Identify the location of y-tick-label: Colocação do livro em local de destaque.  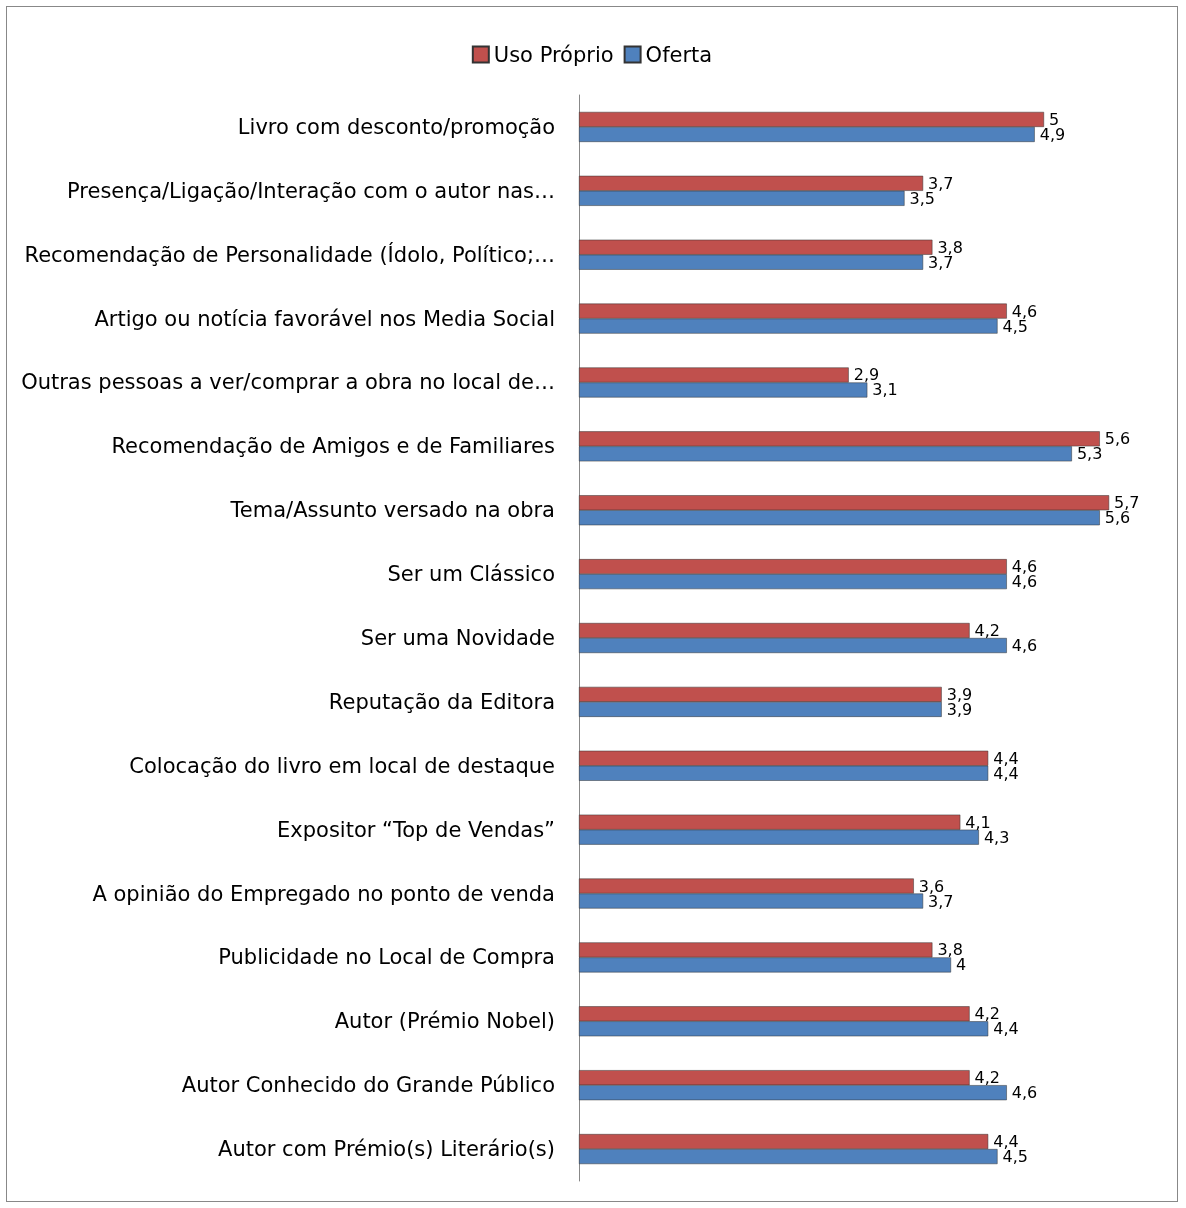
(342, 765).